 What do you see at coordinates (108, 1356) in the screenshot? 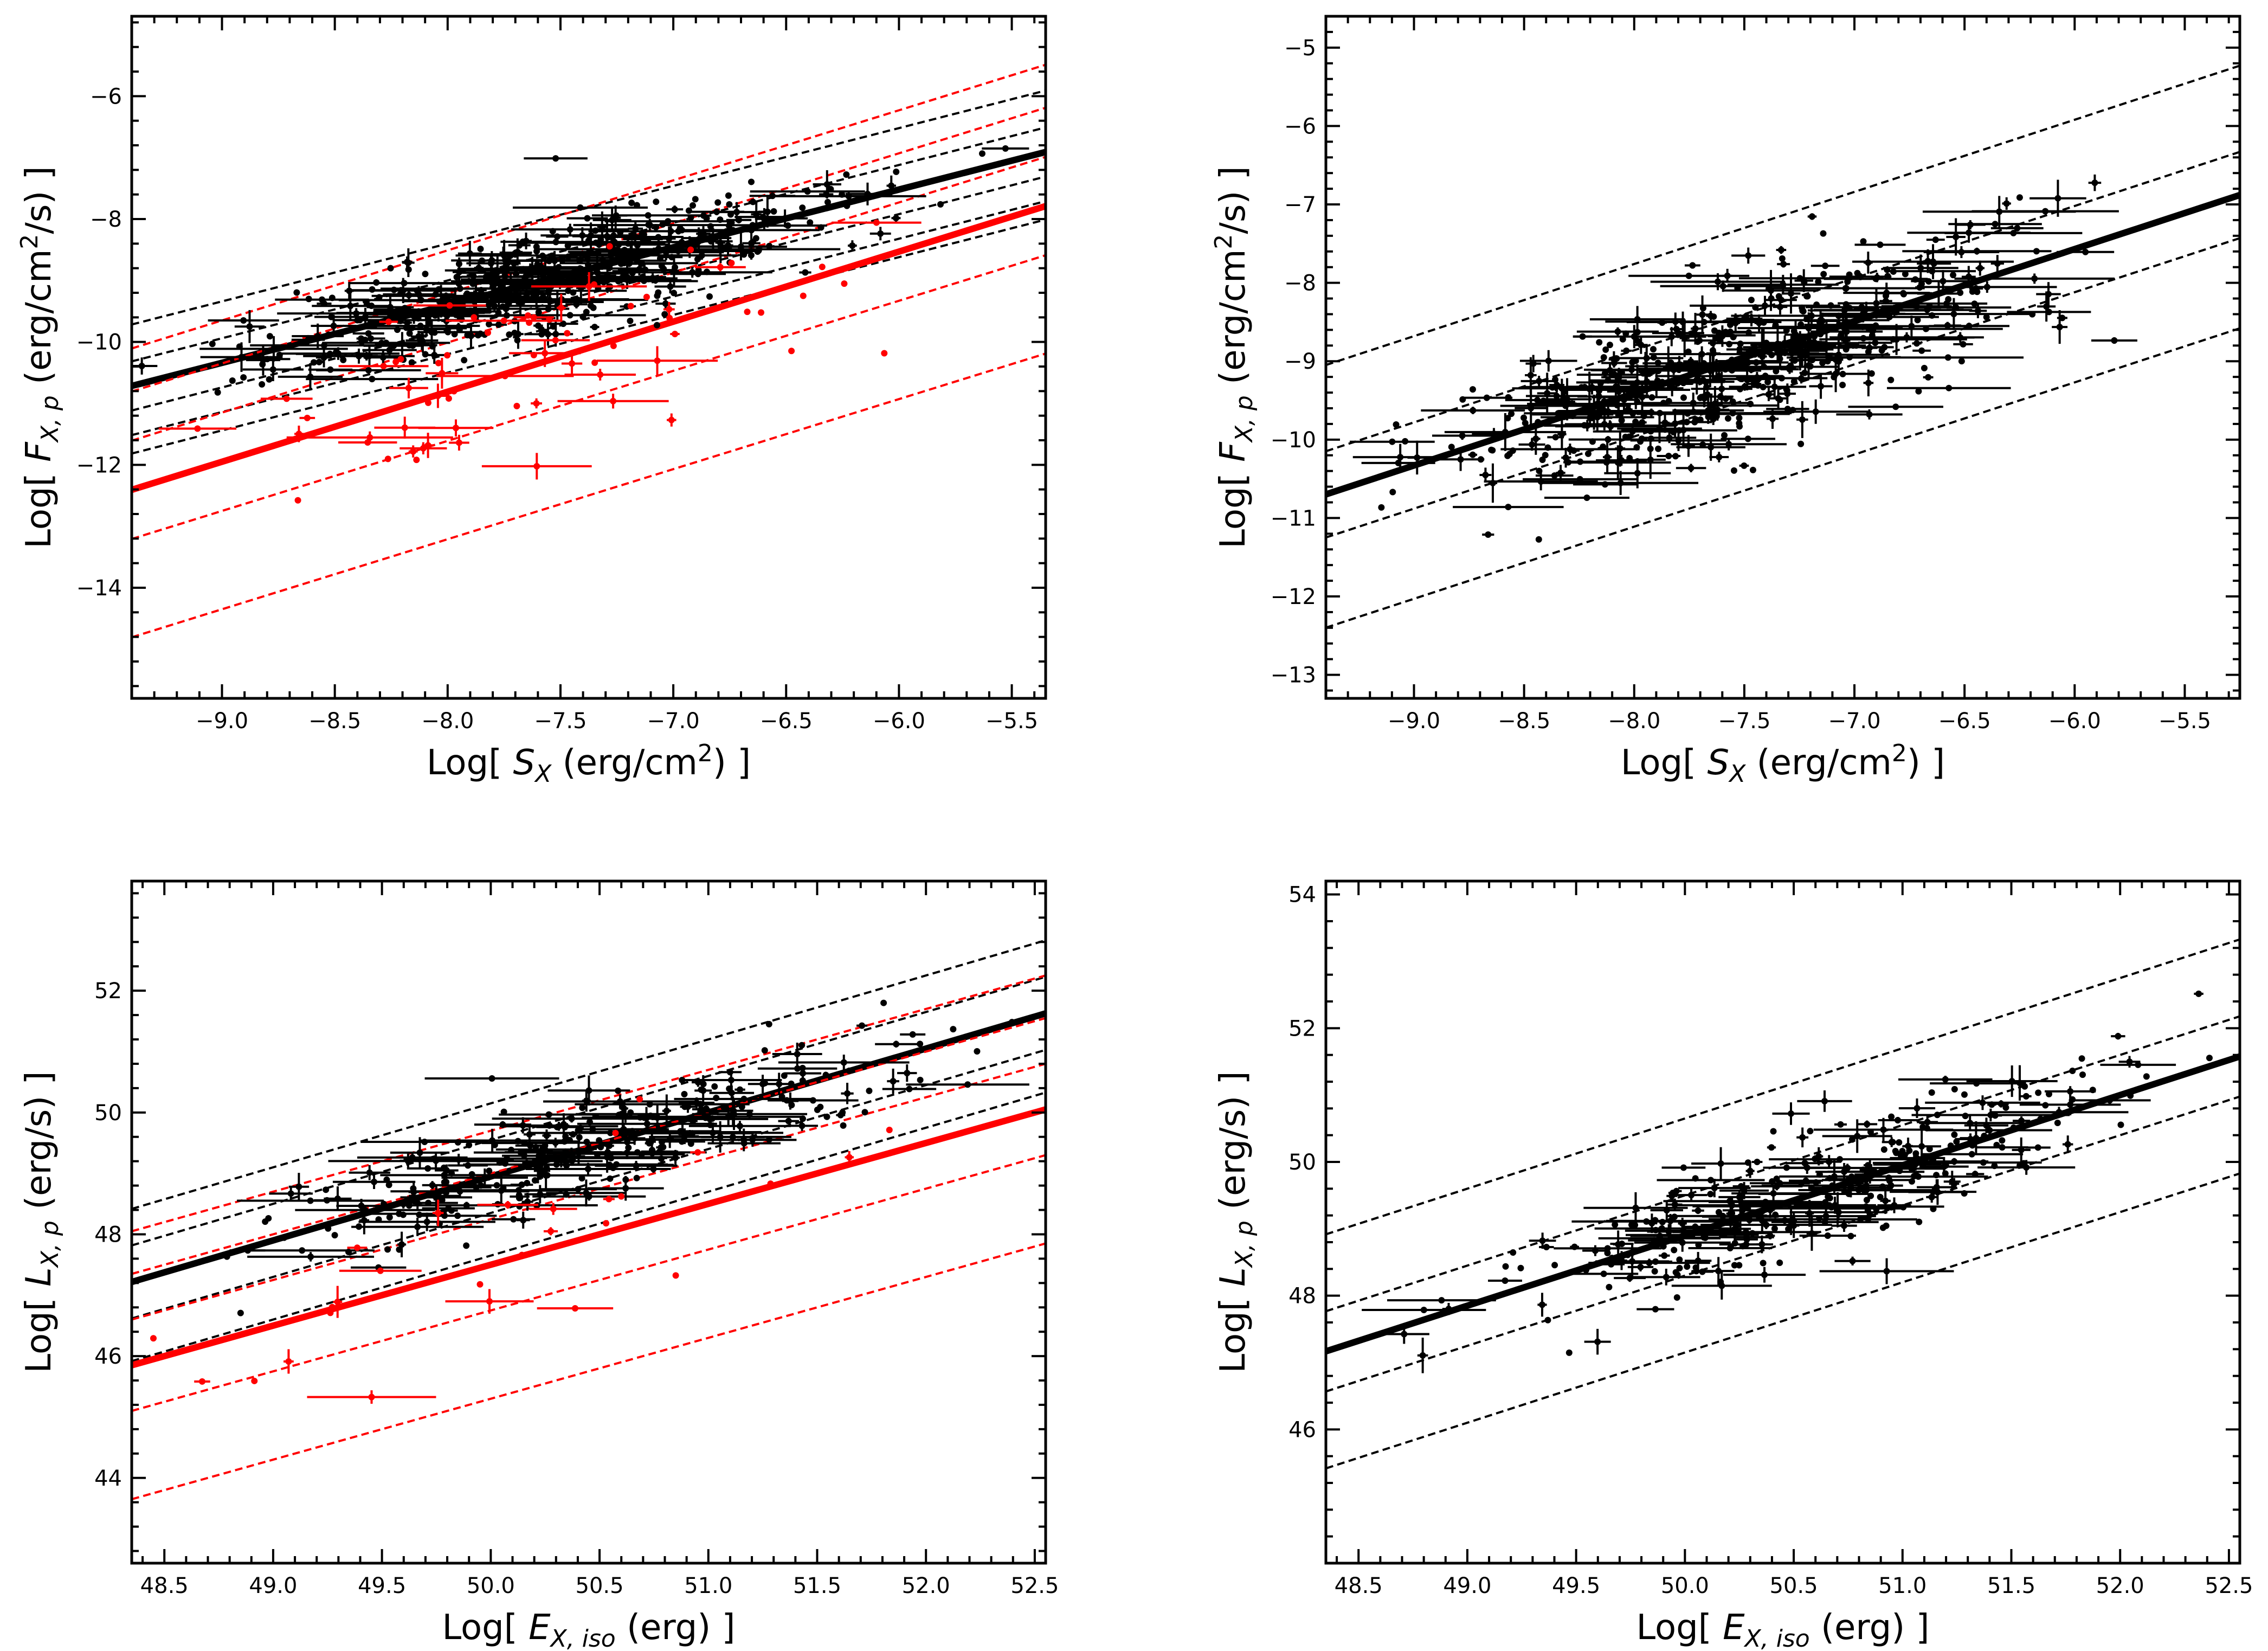
I see `y-tick-label: 46` at bounding box center [108, 1356].